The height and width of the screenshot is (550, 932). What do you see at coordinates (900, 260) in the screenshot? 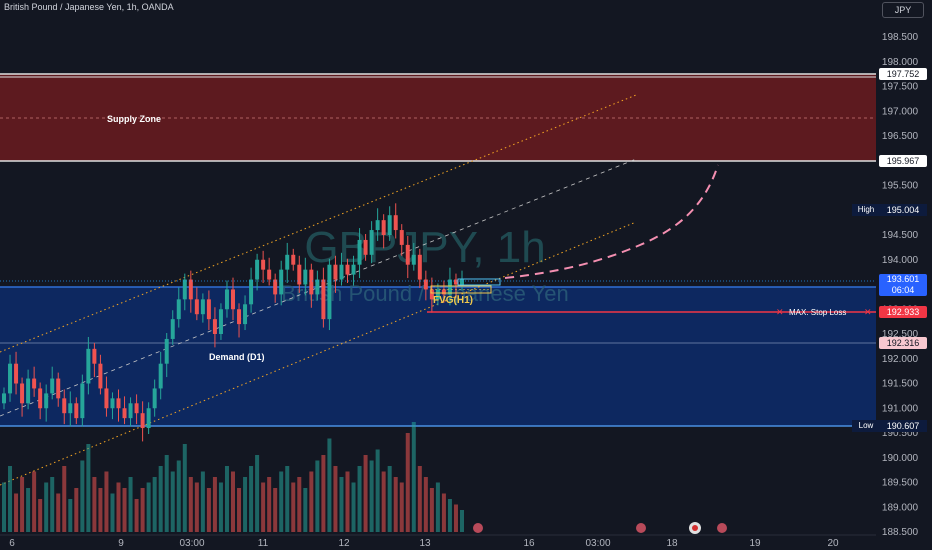
I see `price-tick-label: 194.000` at bounding box center [900, 260].